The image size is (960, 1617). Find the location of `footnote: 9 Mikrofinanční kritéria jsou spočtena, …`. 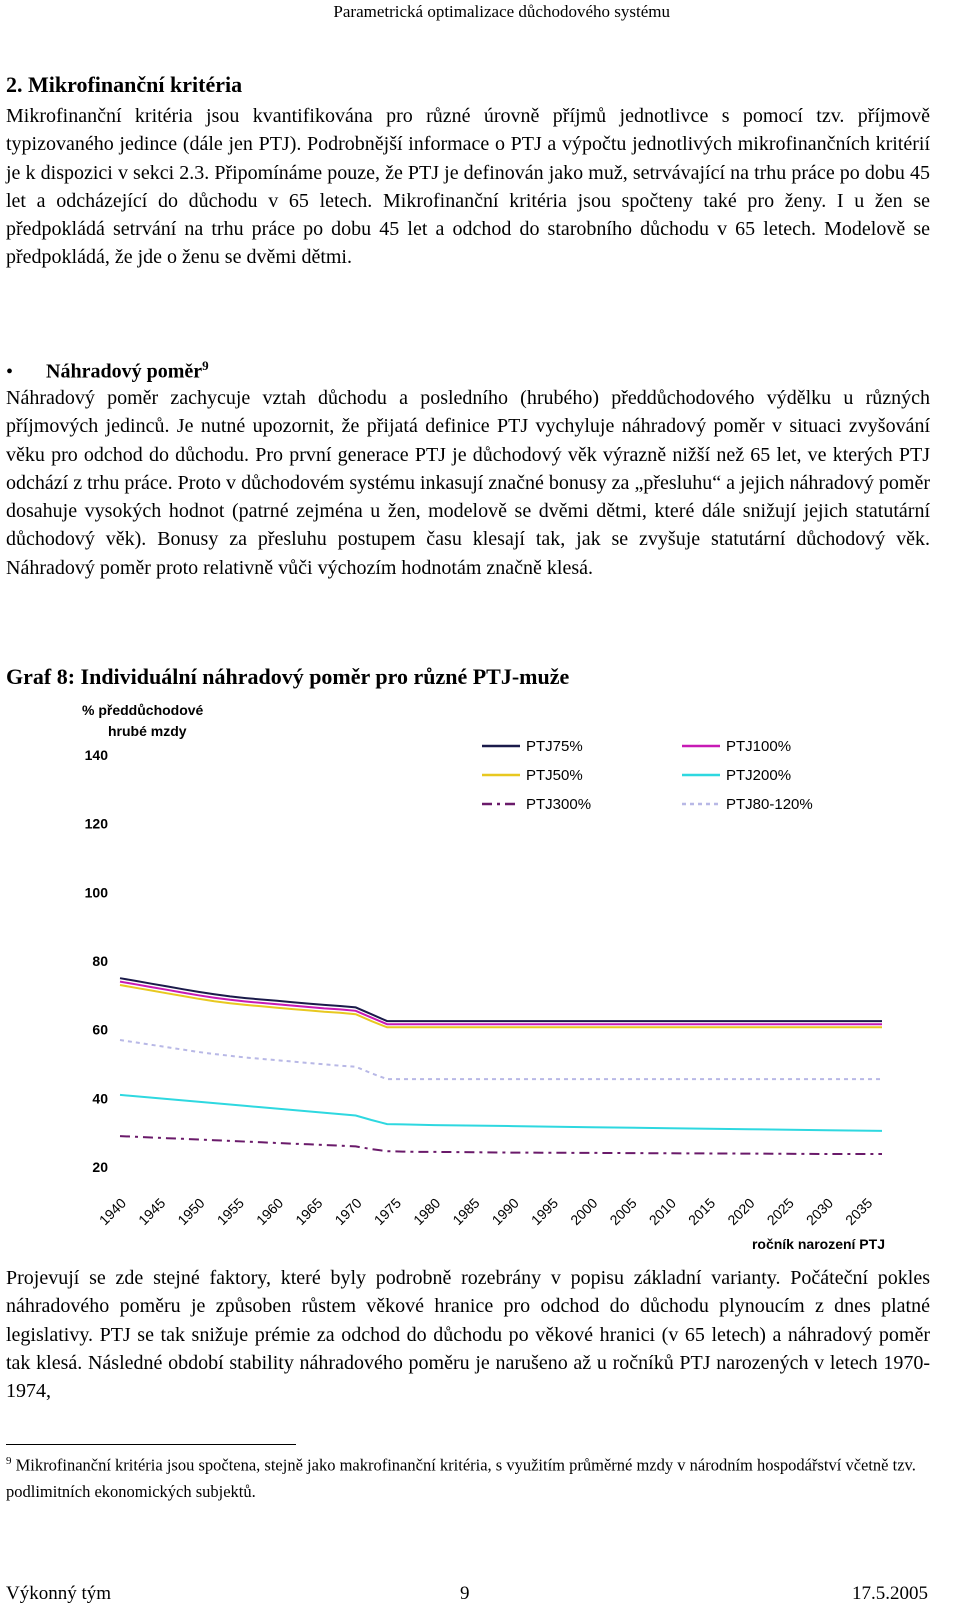

footnote: 9 Mikrofinanční kritéria jsou spočtena, … is located at coordinates (468, 1476).